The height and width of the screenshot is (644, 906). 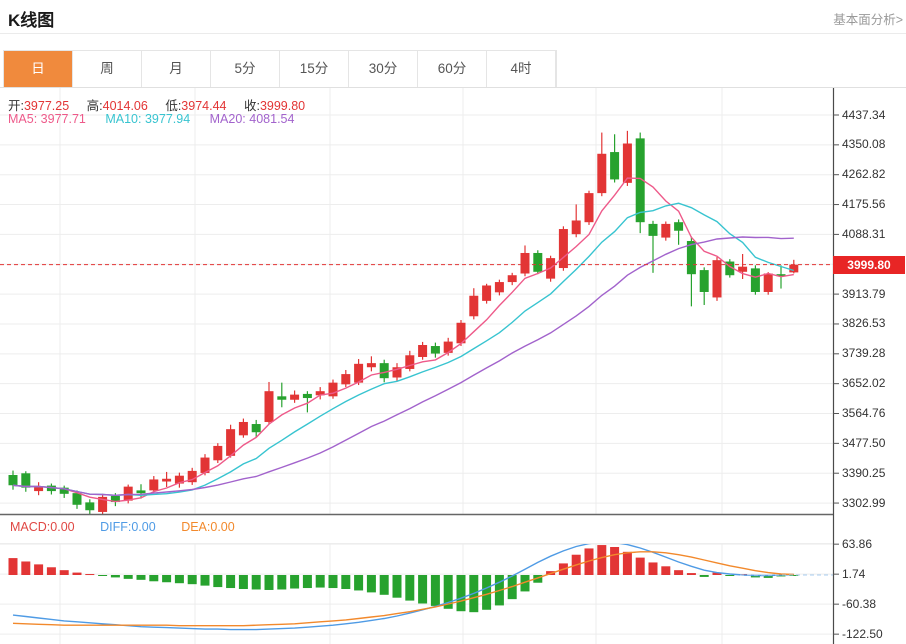 What do you see at coordinates (16, 106) in the screenshot?
I see `open-label: 开:` at bounding box center [16, 106].